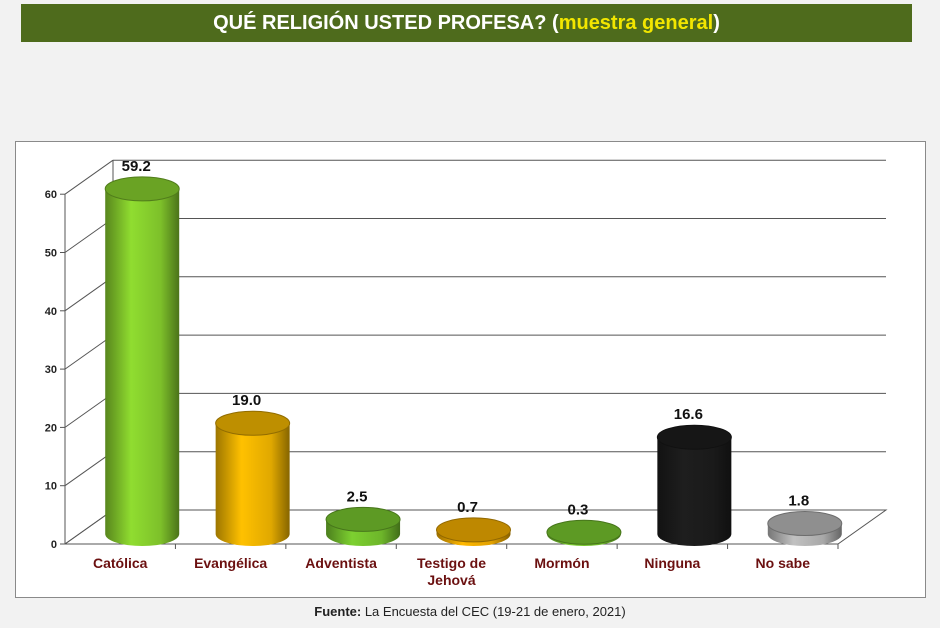 This screenshot has height=628, width=940. I want to click on data-label: 0.7, so click(467, 507).